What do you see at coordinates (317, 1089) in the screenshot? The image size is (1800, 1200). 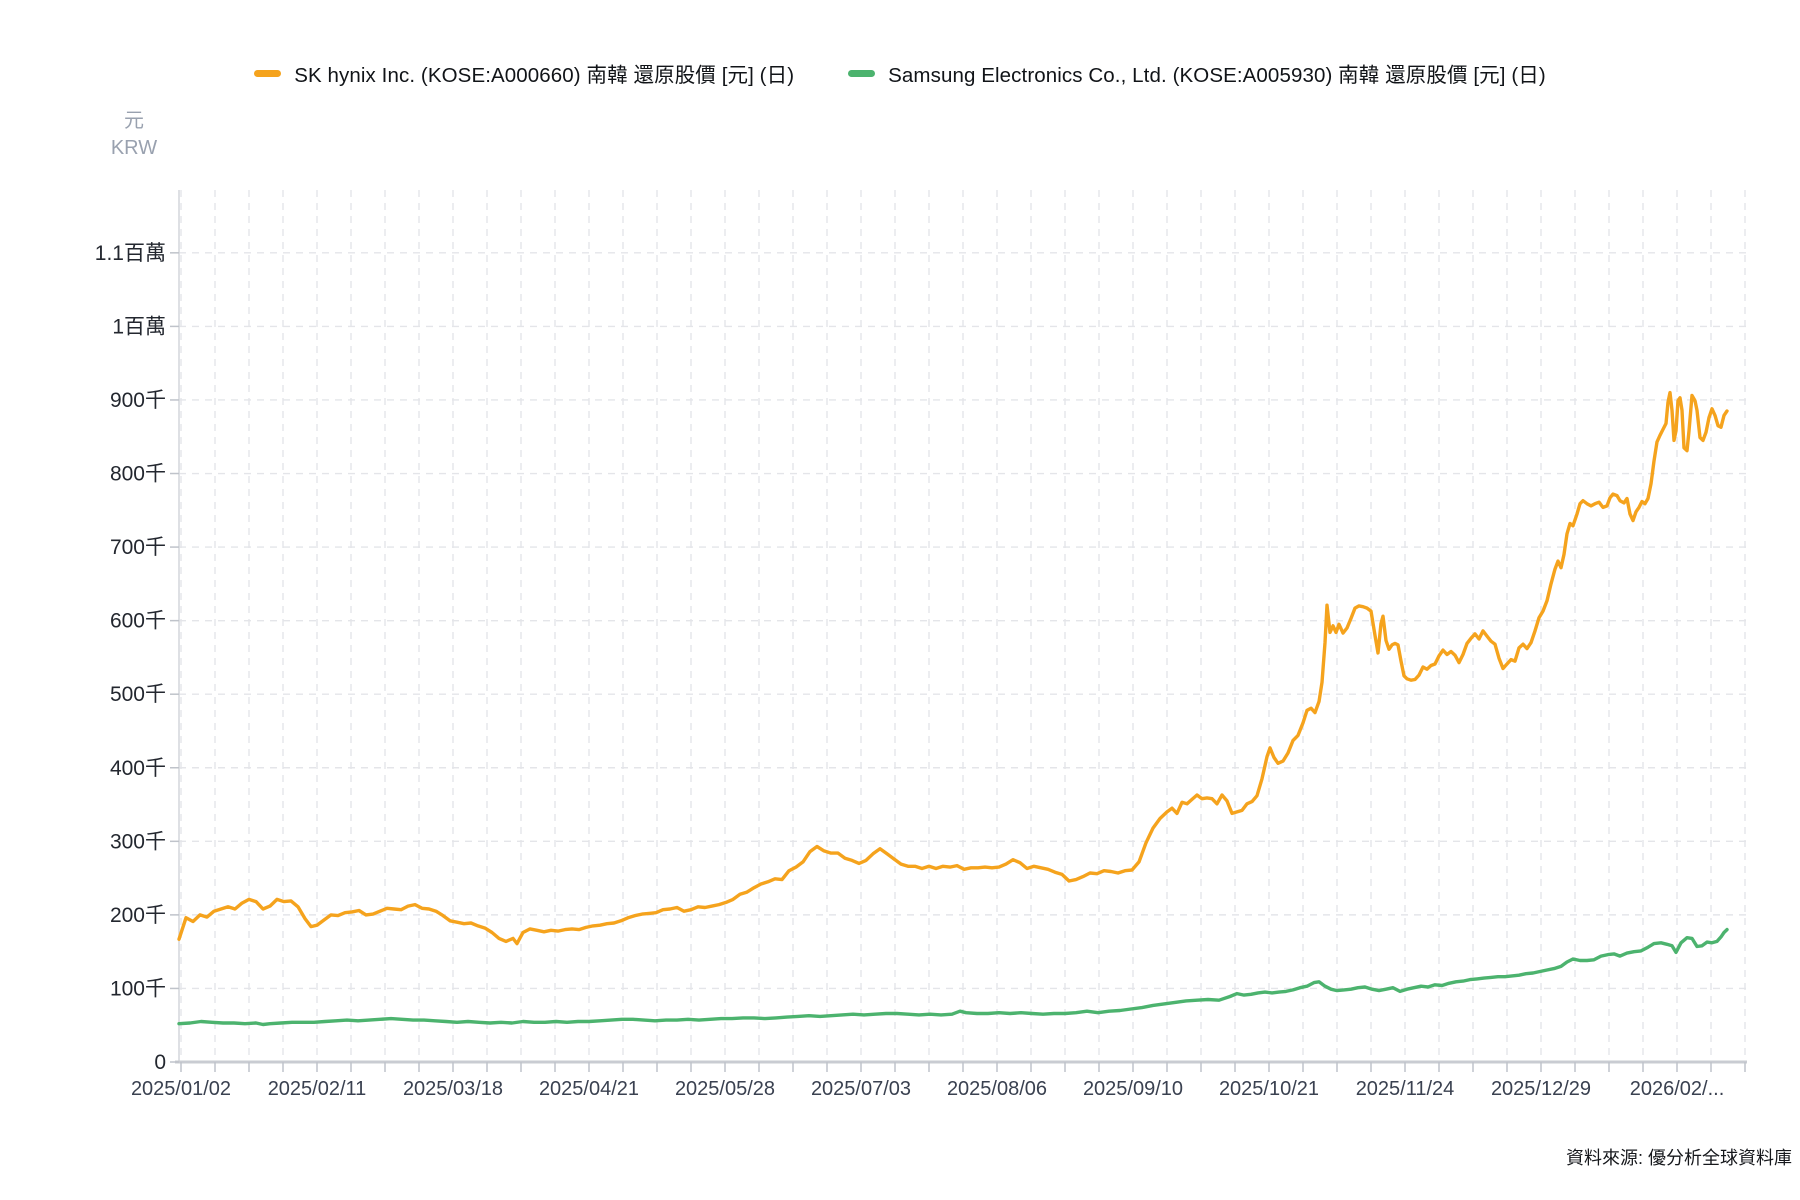 I see `x-tick-label: 2025/02/11` at bounding box center [317, 1089].